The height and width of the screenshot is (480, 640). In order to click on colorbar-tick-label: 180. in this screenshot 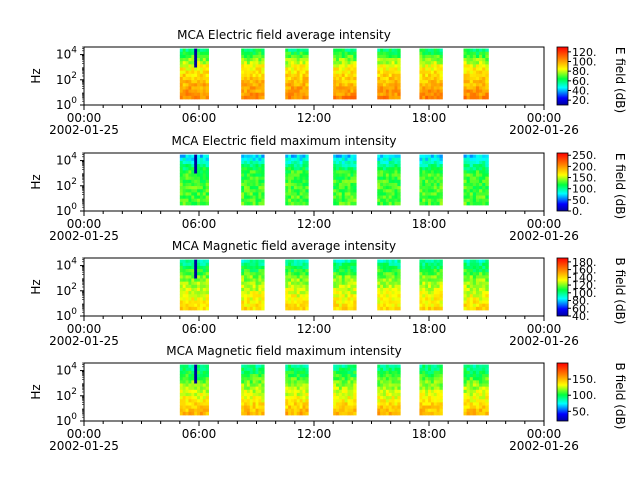, I will do `click(584, 262)`.